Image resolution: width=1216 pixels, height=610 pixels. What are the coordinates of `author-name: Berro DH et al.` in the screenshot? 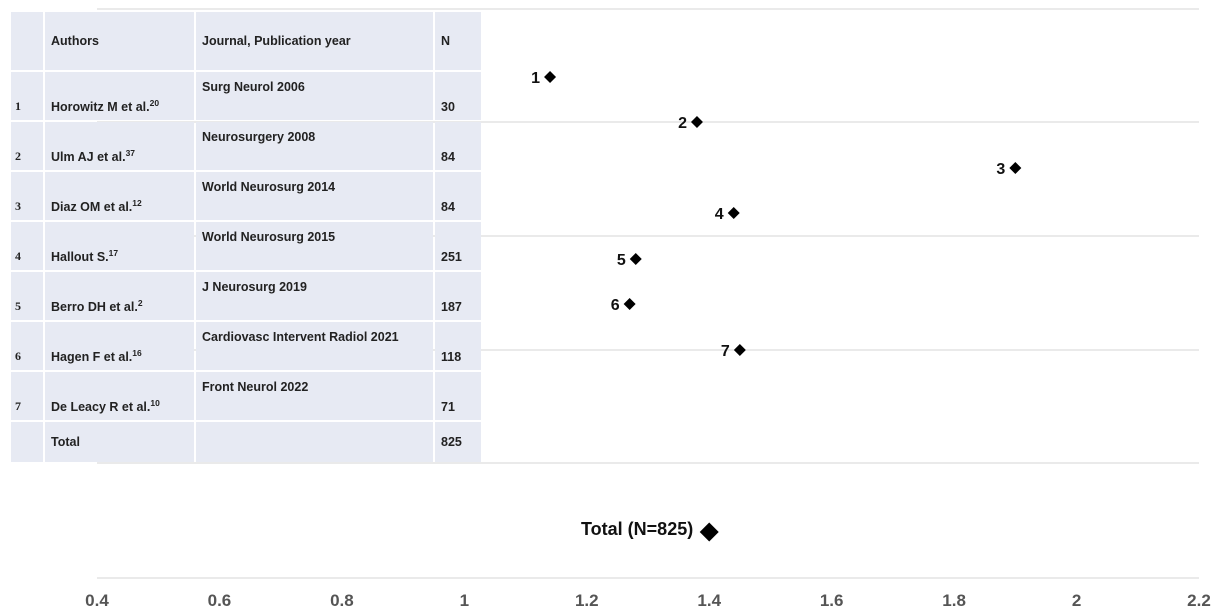 It's located at (94, 307).